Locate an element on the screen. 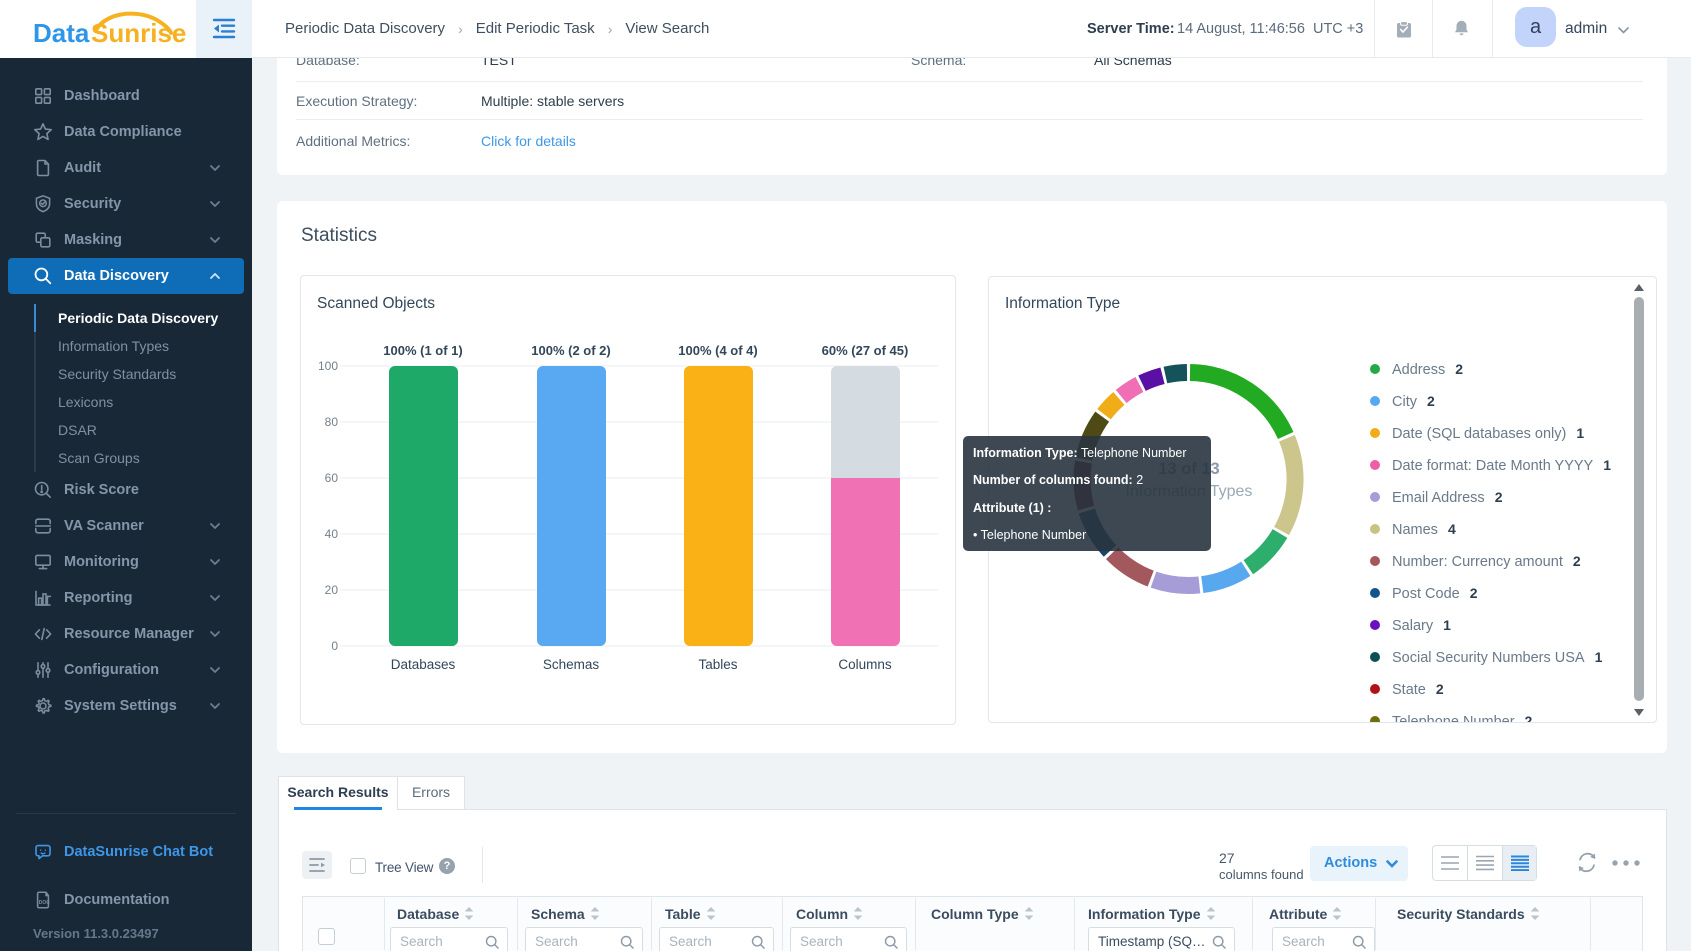  svg-text: Columns is located at coordinates (865, 664).